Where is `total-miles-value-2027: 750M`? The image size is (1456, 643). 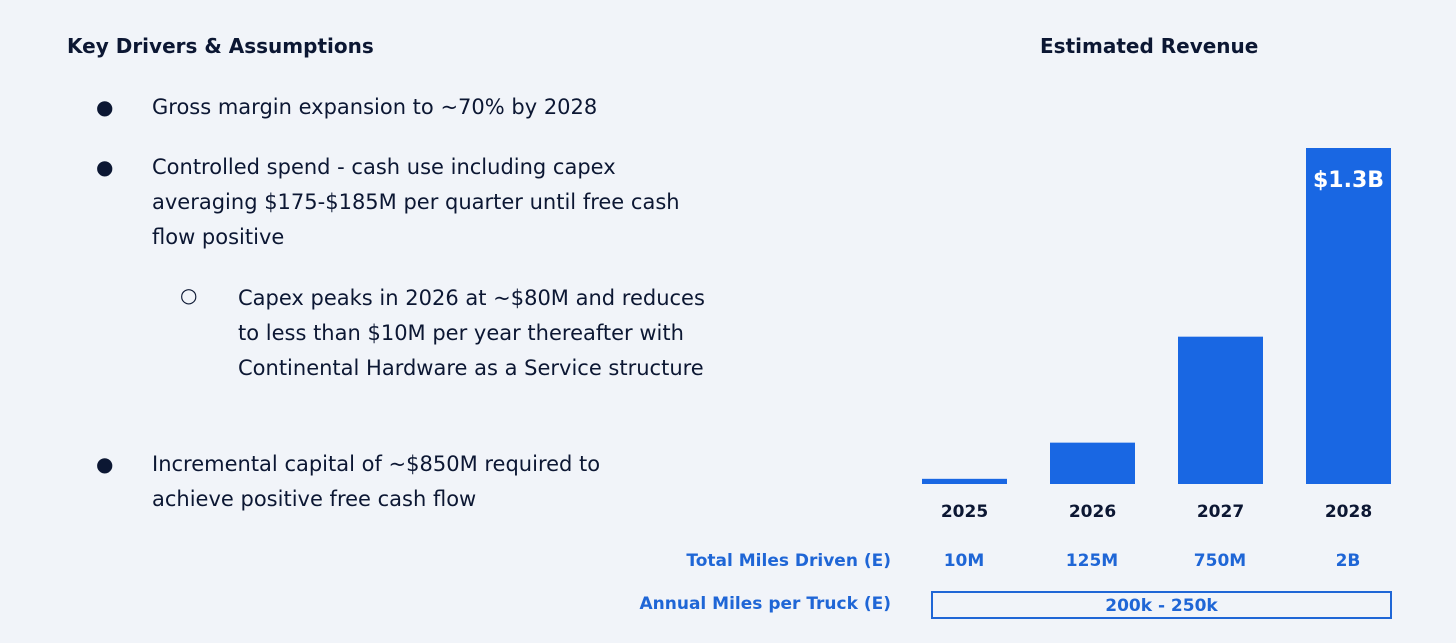
total-miles-value-2027: 750M is located at coordinates (1220, 561).